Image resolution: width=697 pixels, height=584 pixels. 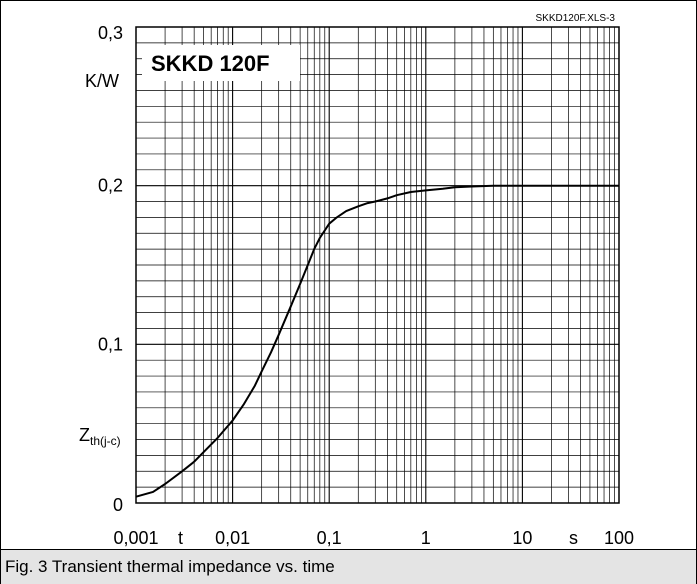 What do you see at coordinates (102, 81) in the screenshot?
I see `y-axis-unit: K/W` at bounding box center [102, 81].